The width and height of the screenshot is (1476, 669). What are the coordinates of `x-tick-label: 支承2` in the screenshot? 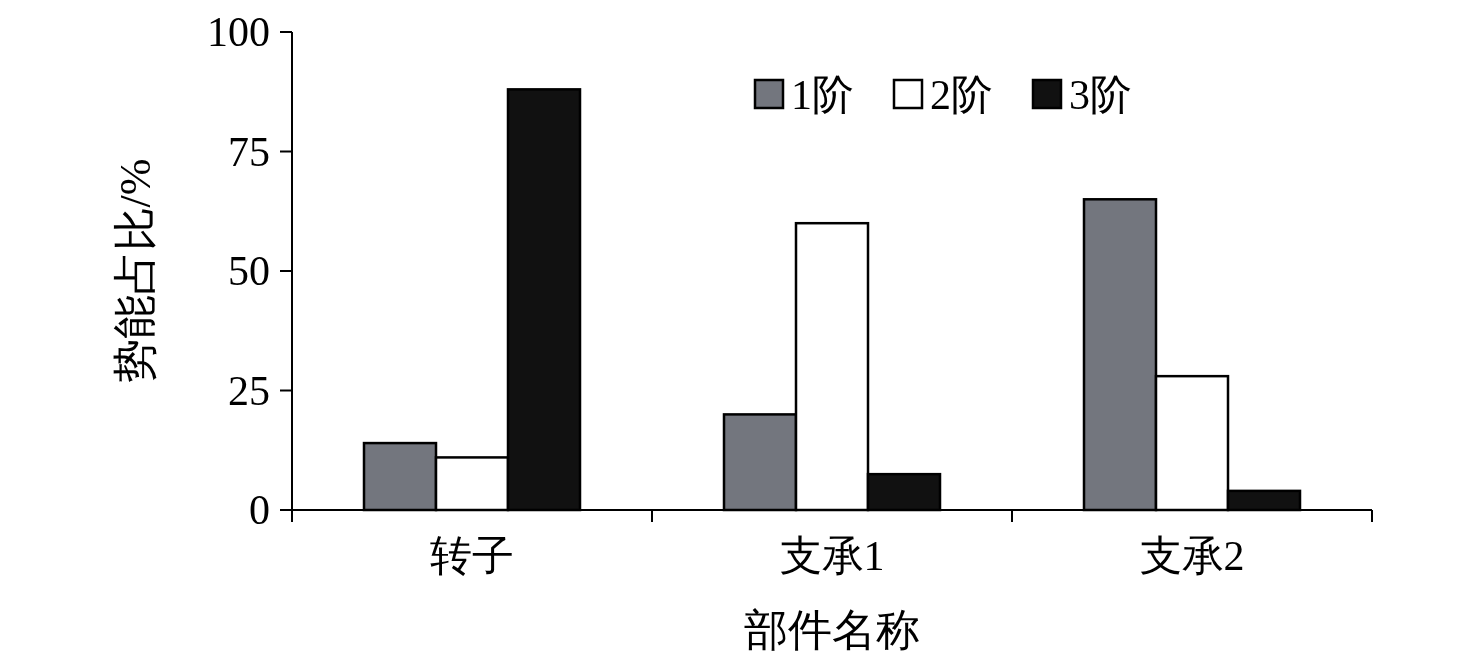 It's located at (1192, 556).